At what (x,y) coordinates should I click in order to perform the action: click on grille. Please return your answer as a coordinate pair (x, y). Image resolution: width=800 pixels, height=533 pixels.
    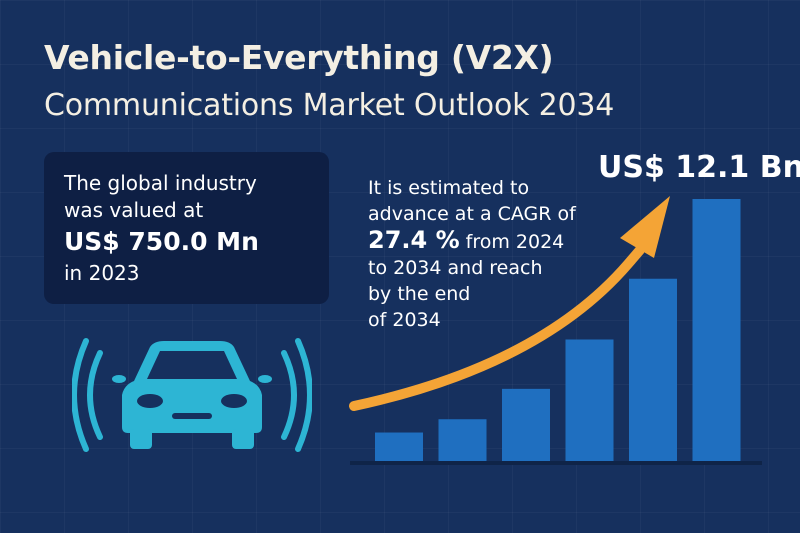
    Looking at the image, I should click on (192, 416).